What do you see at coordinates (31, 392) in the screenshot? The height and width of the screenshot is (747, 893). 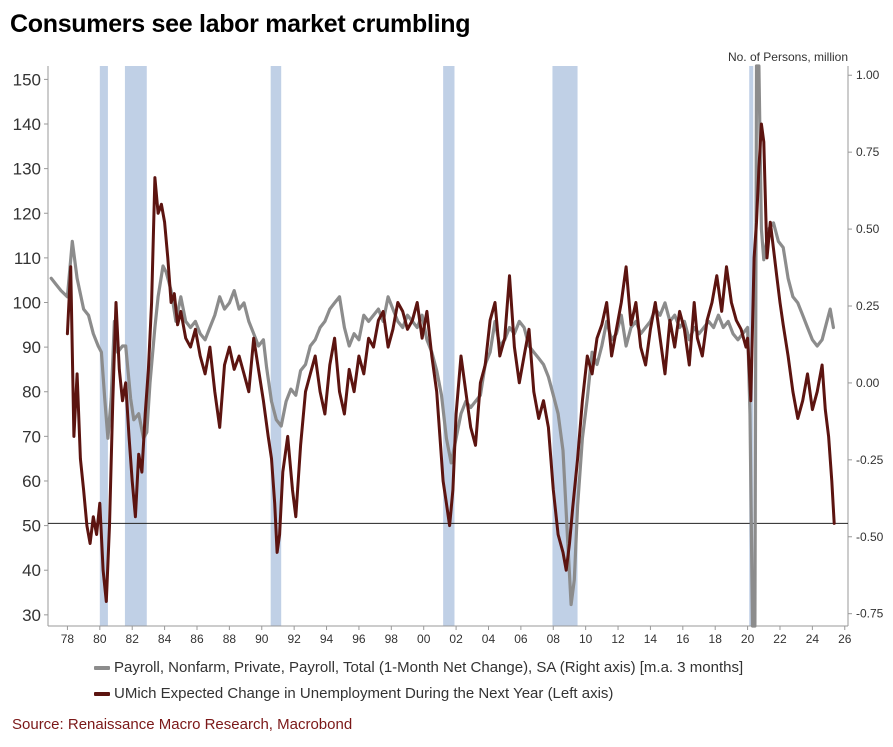 I see `left-tick-label-80: 80` at bounding box center [31, 392].